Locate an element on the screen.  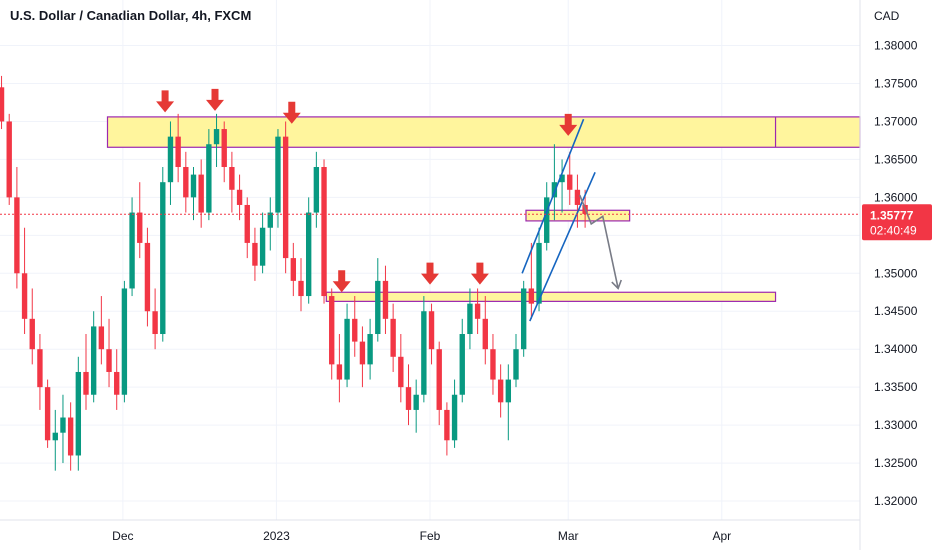
y-tick-label: 1.34500 is located at coordinates (896, 311).